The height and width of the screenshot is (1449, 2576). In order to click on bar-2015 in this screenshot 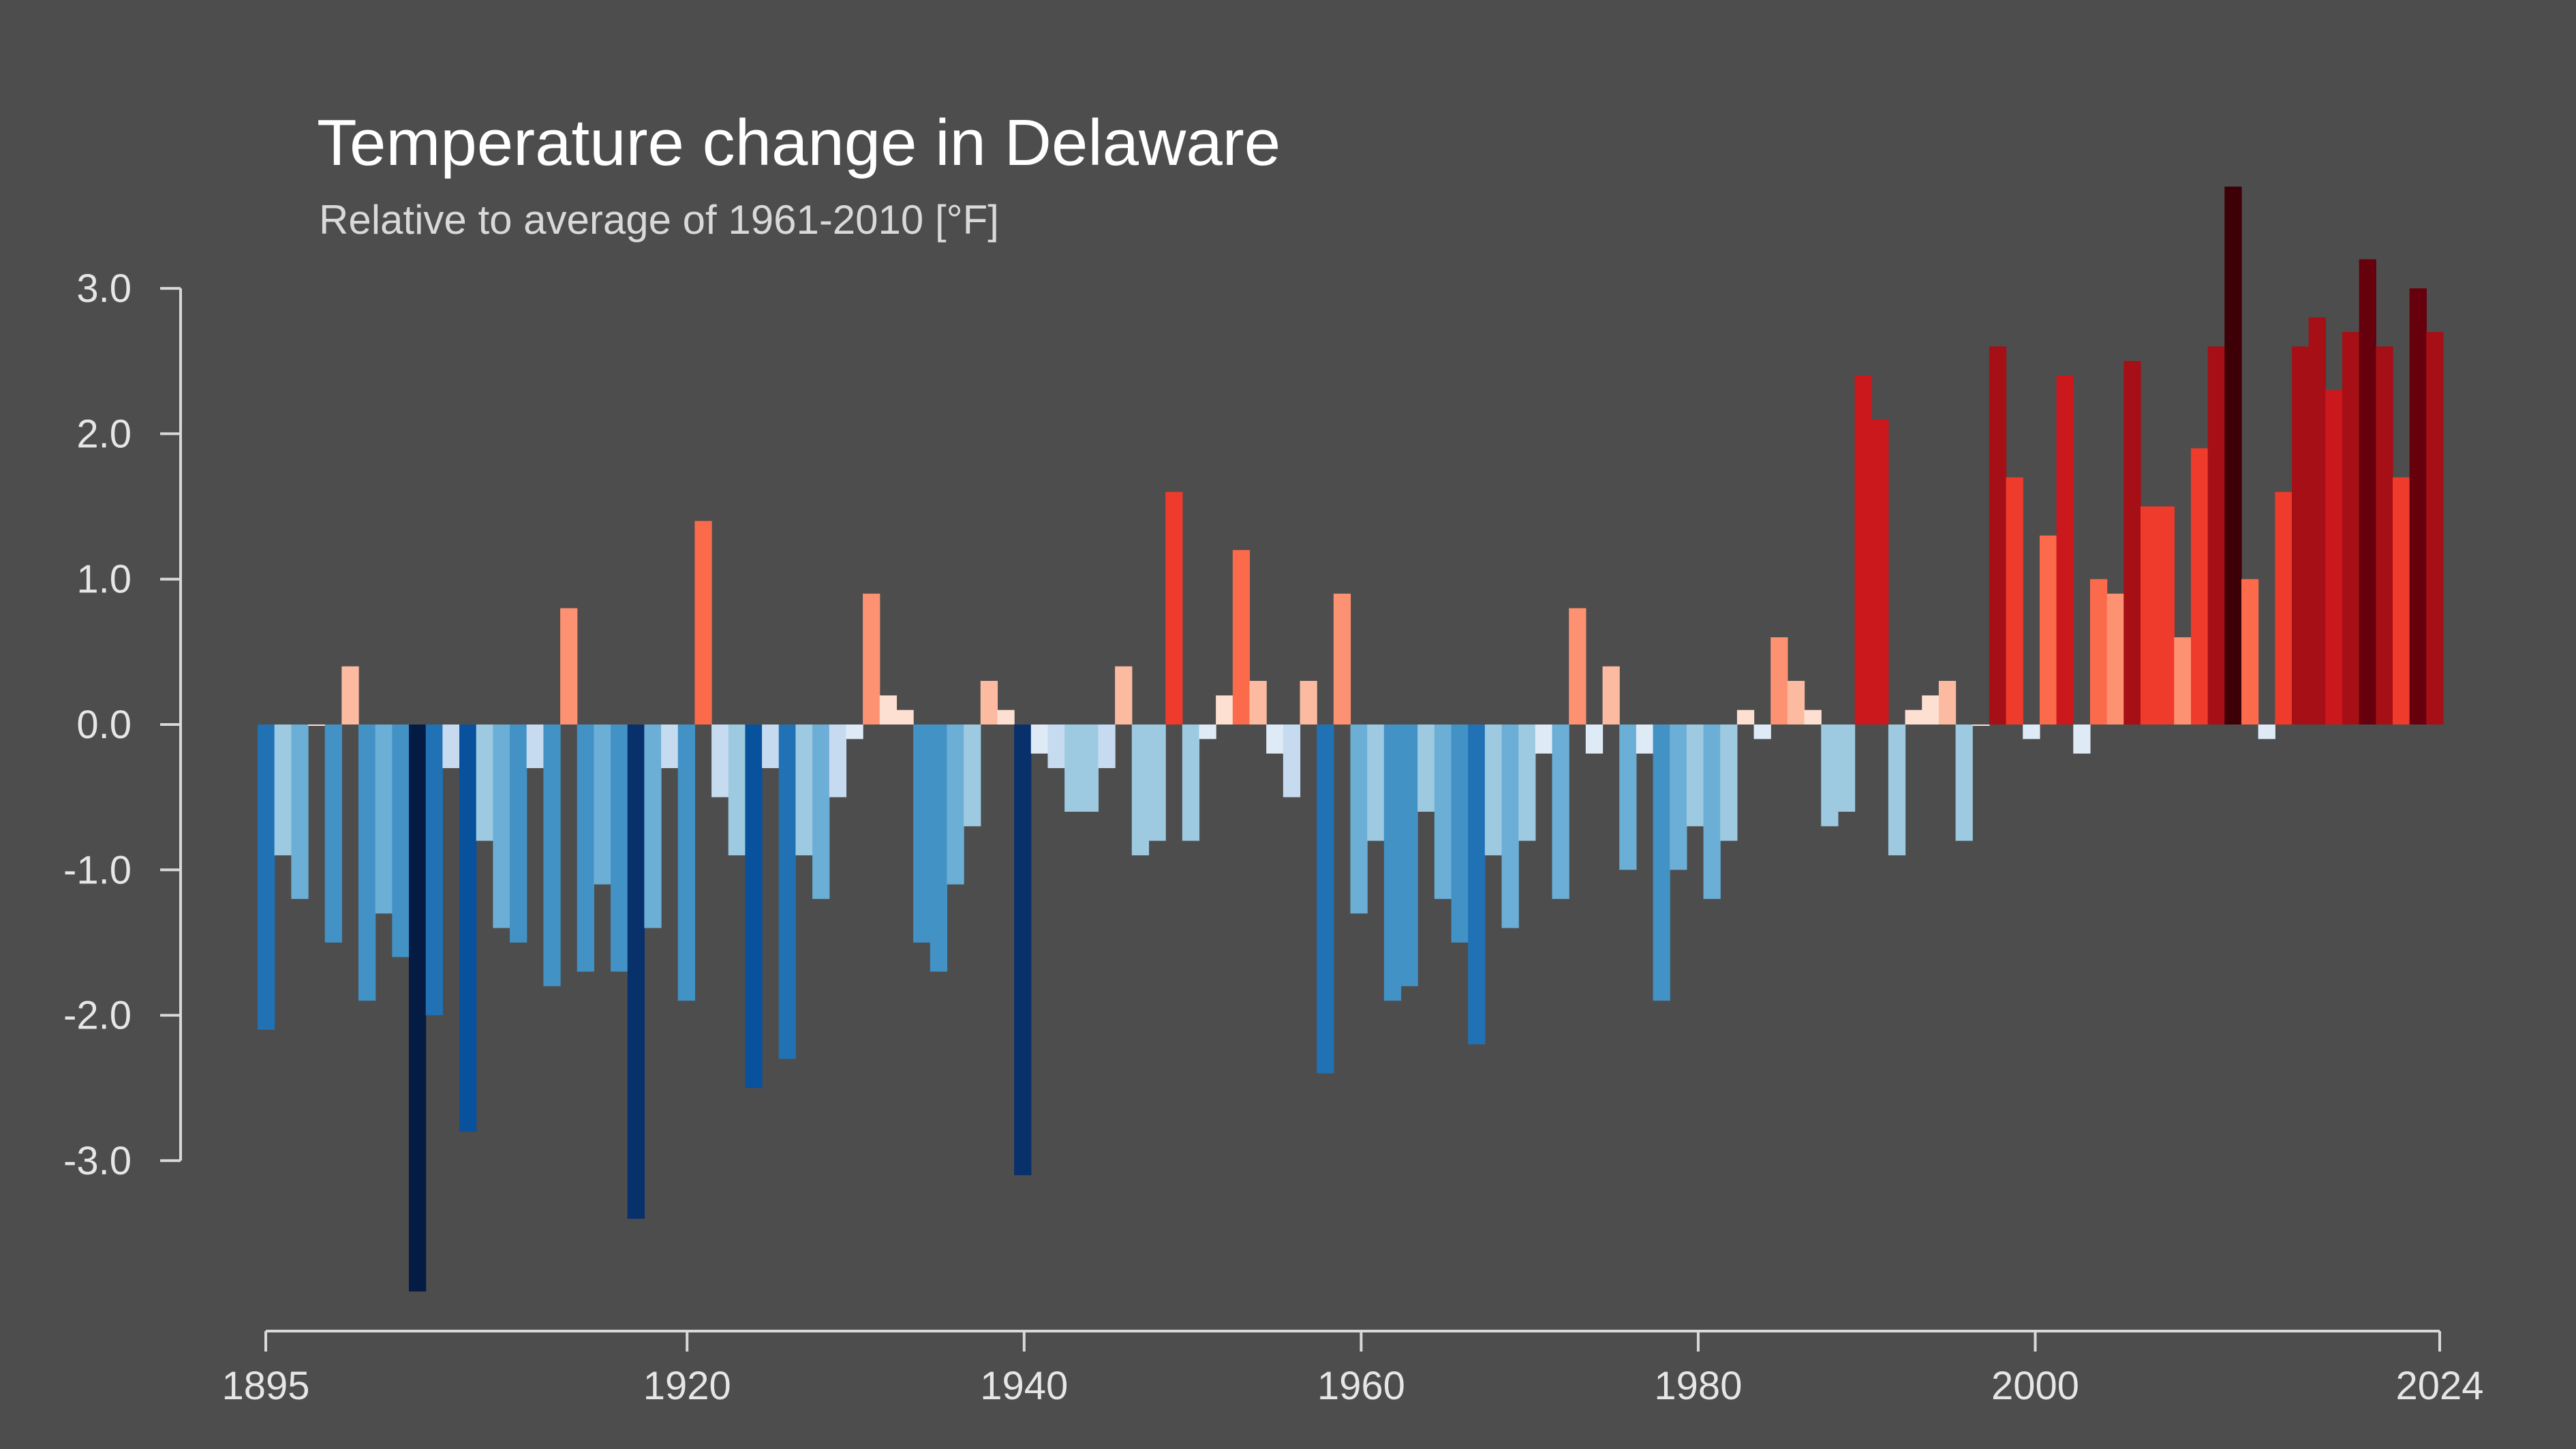, I will do `click(2284, 607)`.